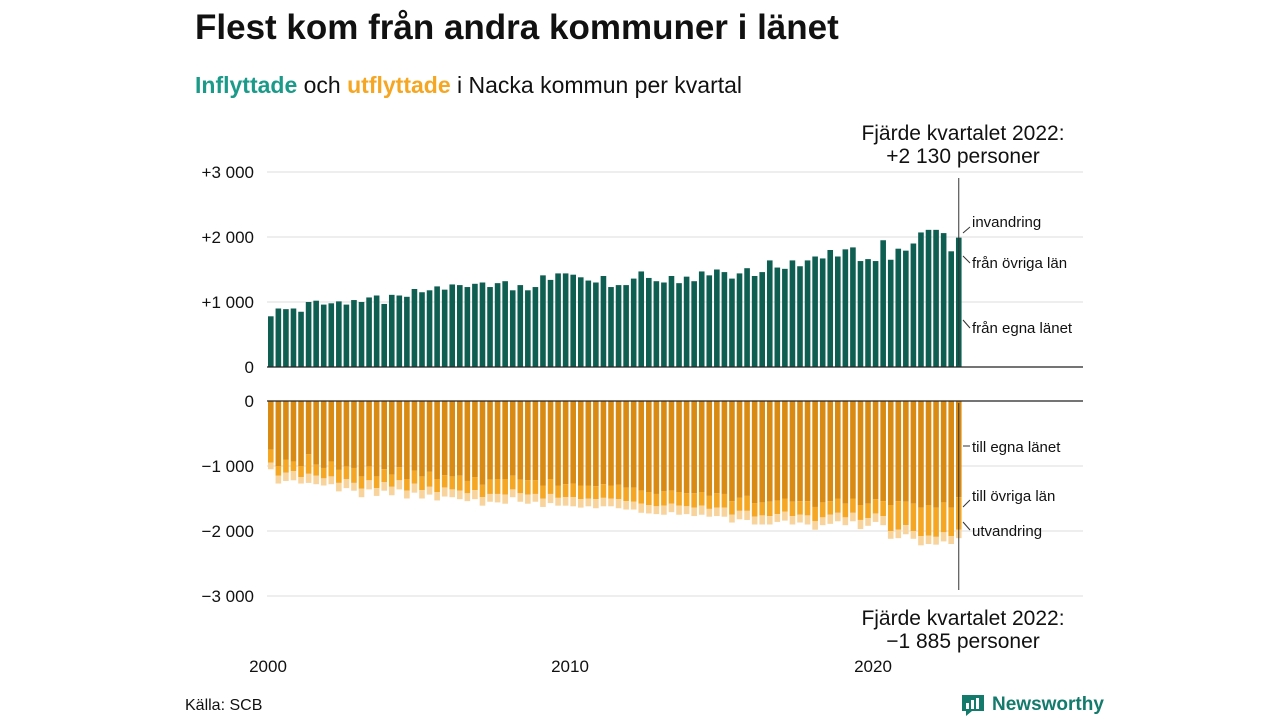 This screenshot has width=1280, height=720. Describe the element at coordinates (1013, 496) in the screenshot. I see `series-label: till övriga län` at that location.